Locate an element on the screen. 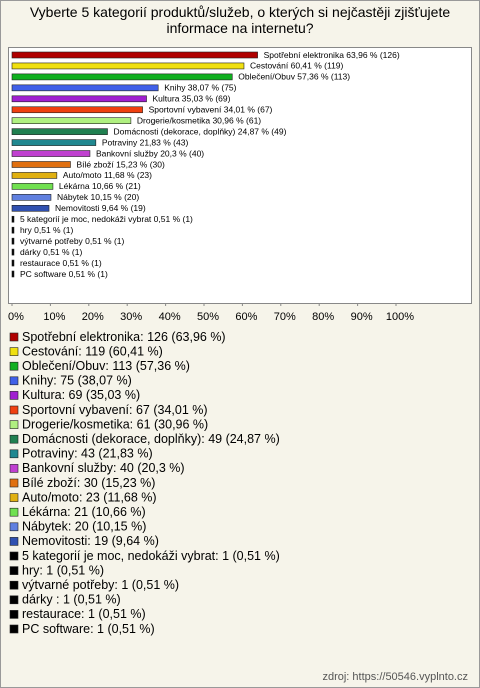 The height and width of the screenshot is (688, 480). legend-label: Auto/moto: 23 (11,68 %) is located at coordinates (89, 497).